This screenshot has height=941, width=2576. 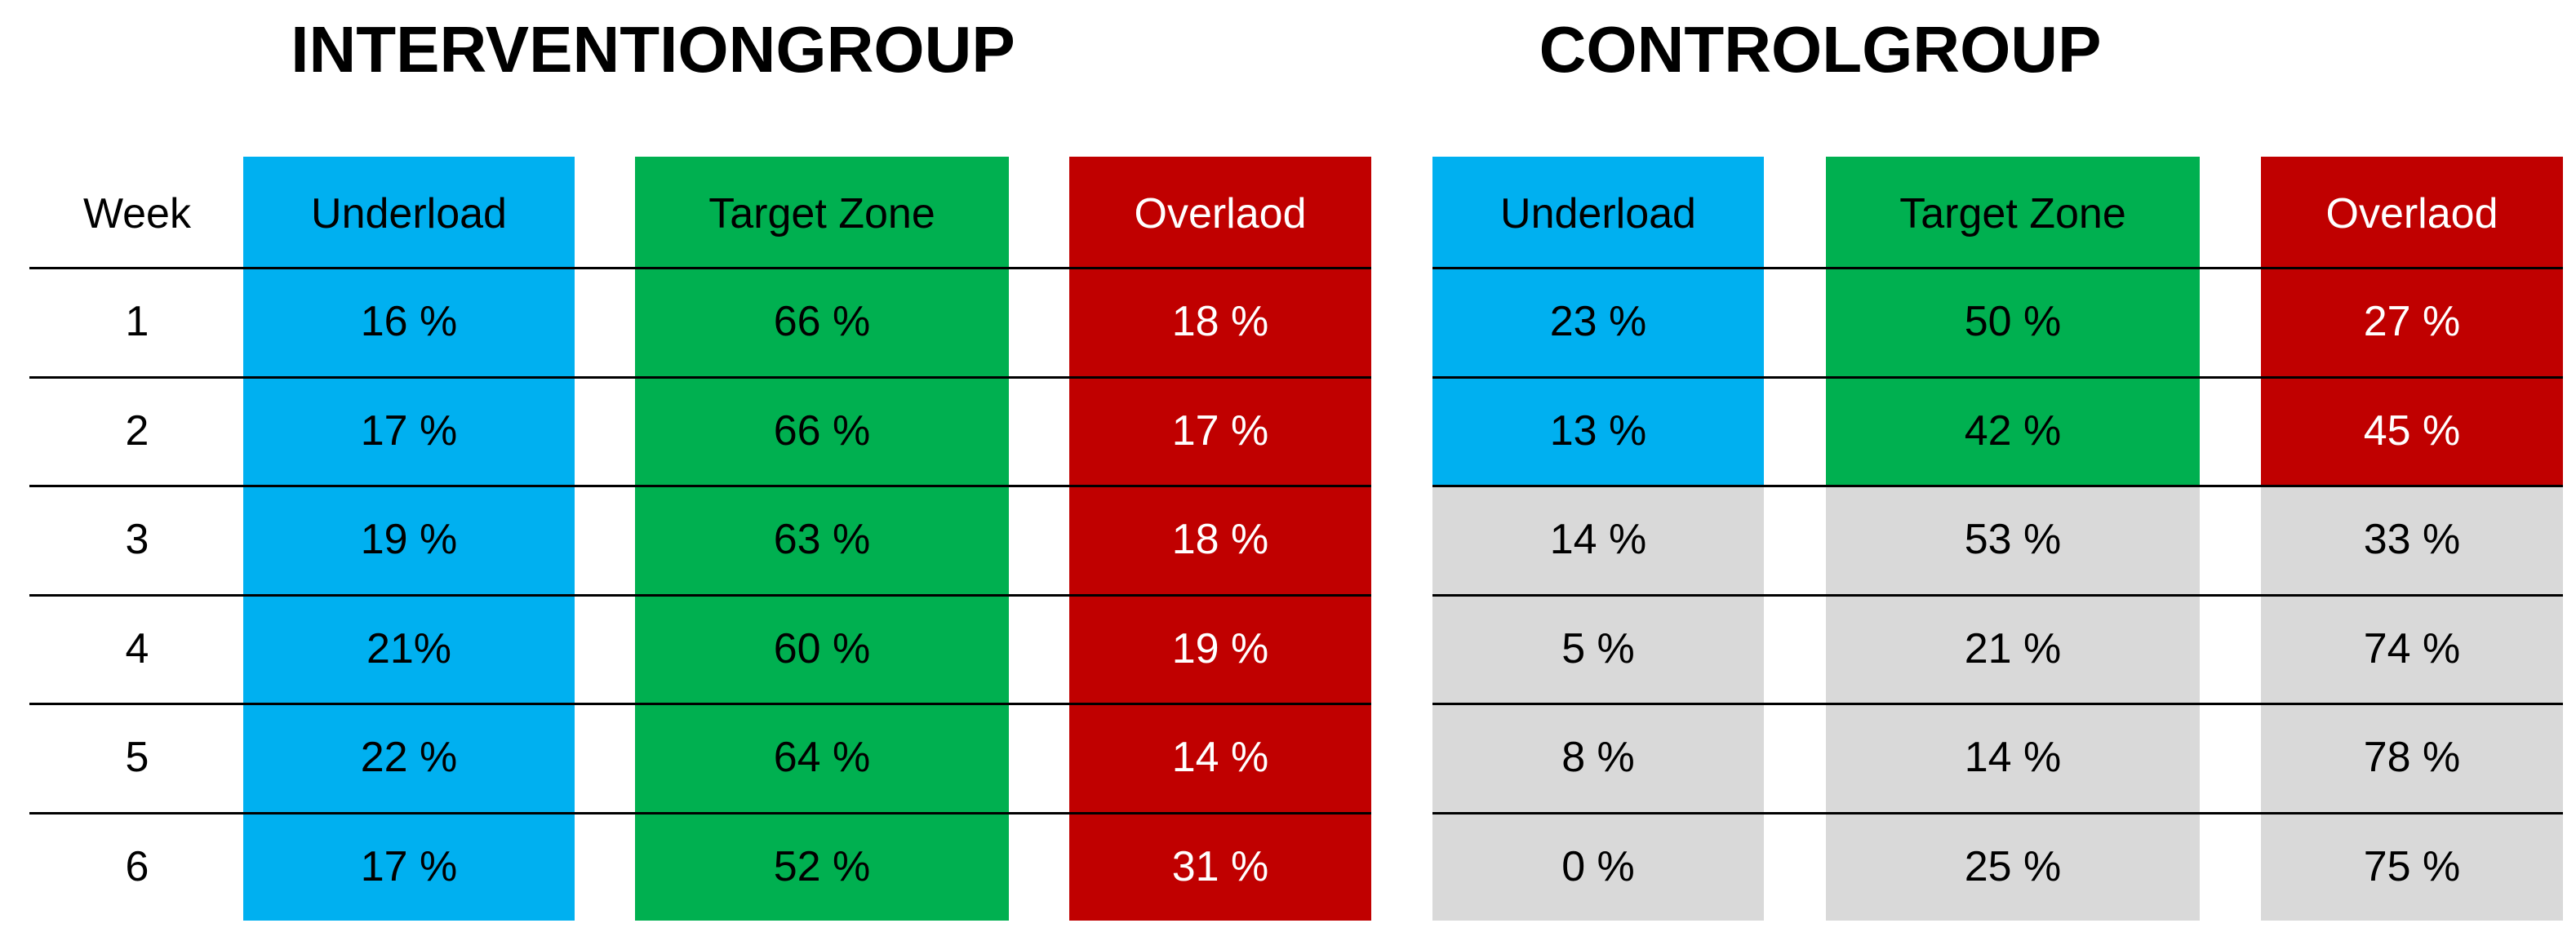 I want to click on week-number: 4, so click(x=137, y=648).